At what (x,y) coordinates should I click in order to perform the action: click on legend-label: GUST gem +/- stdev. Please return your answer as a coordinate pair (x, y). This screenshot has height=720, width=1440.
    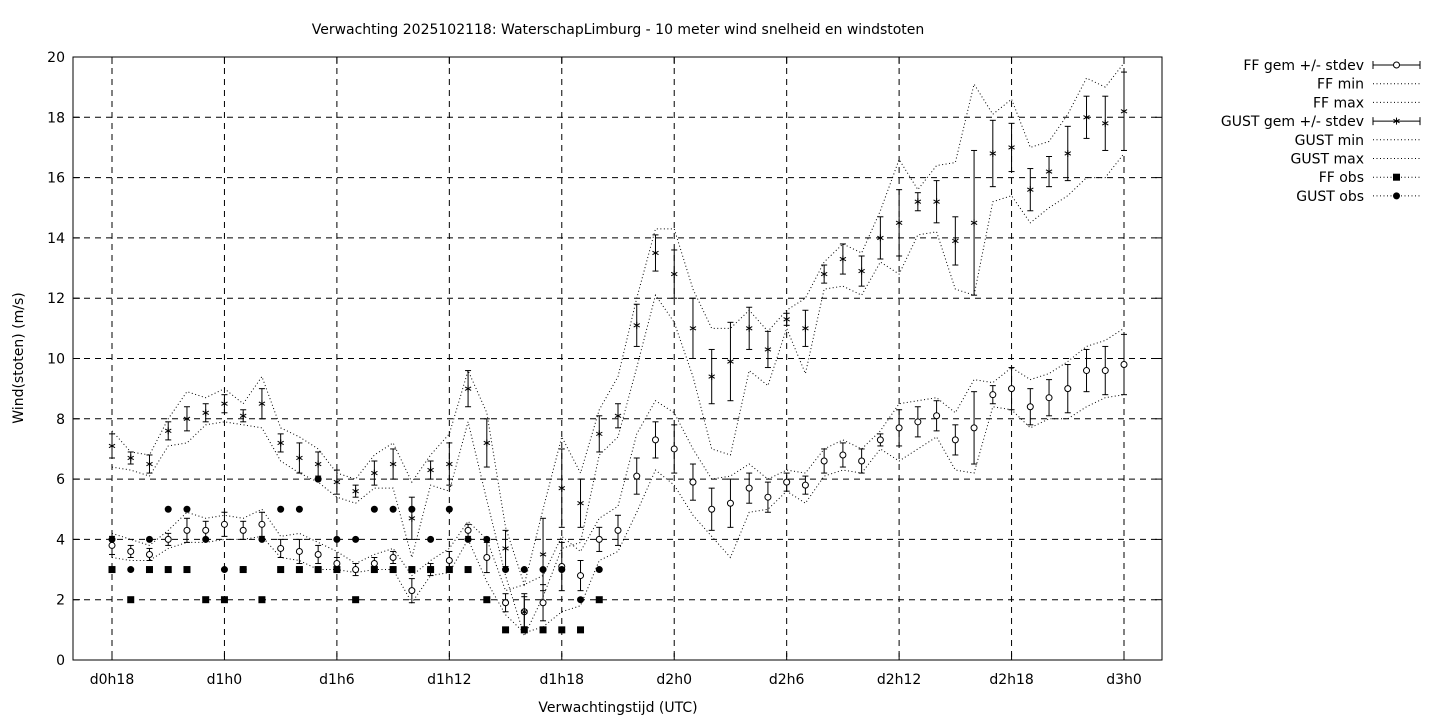
    Looking at the image, I should click on (1292, 122).